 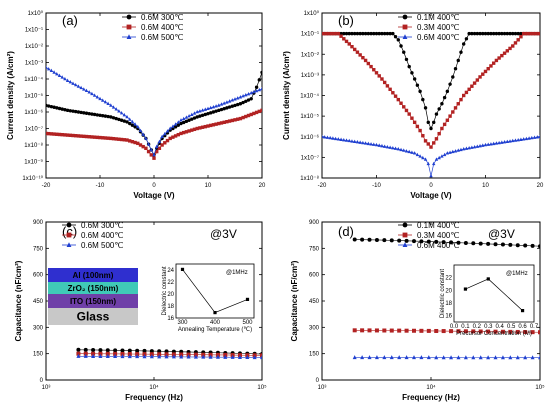 I want to click on inset-y-tick-label: 18, so click(x=170, y=307).